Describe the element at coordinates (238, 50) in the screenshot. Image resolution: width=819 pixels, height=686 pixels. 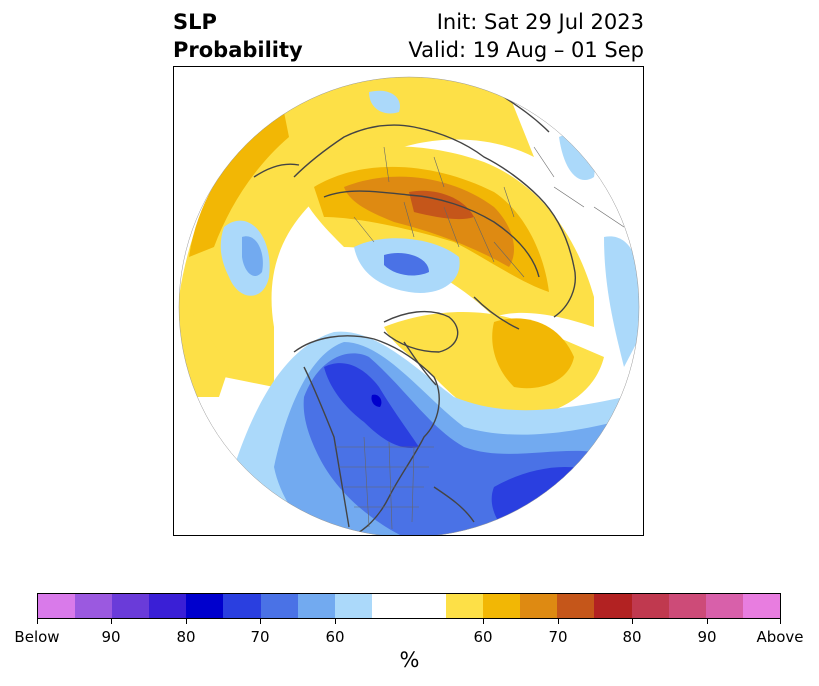
I see `title-metric: Probability` at that location.